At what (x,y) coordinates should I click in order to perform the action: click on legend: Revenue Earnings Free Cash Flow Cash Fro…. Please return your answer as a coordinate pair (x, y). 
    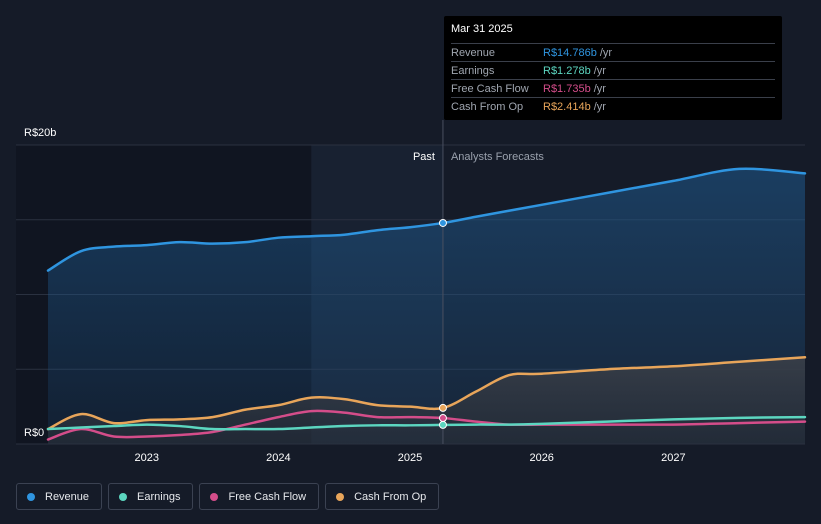
    Looking at the image, I should click on (228, 496).